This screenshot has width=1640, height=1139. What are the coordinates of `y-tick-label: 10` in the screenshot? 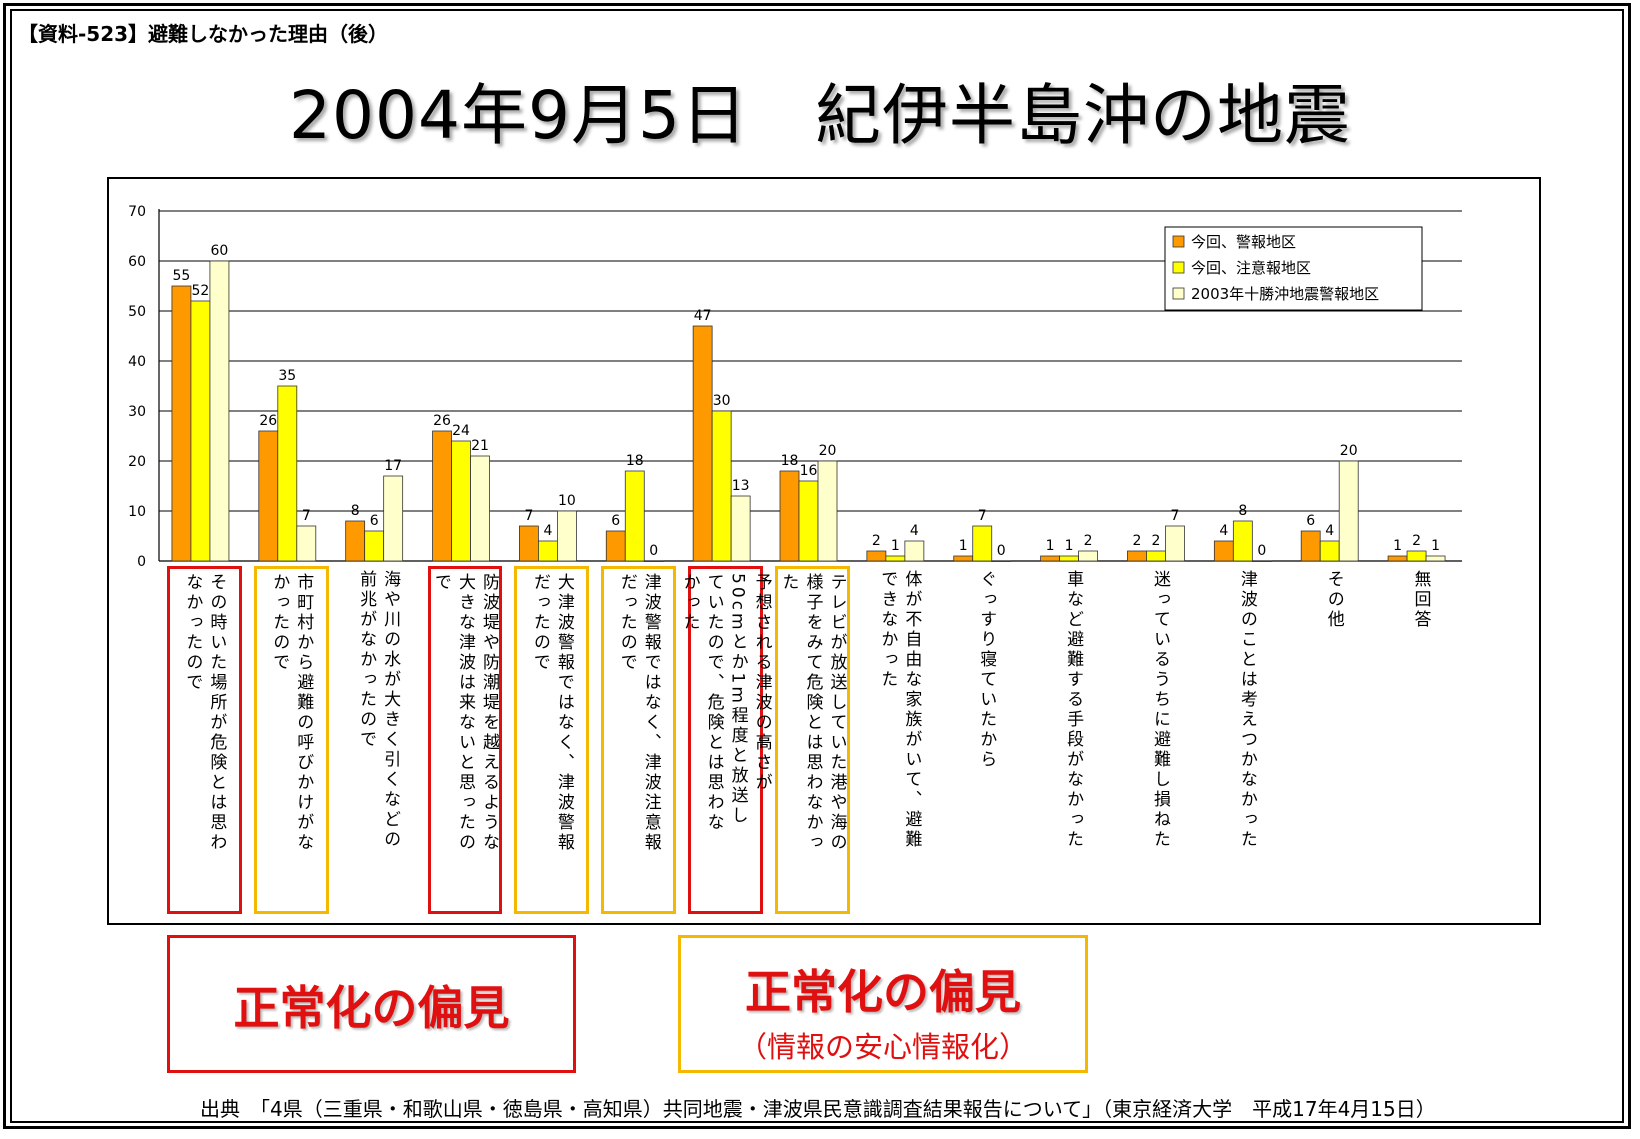 It's located at (137, 512).